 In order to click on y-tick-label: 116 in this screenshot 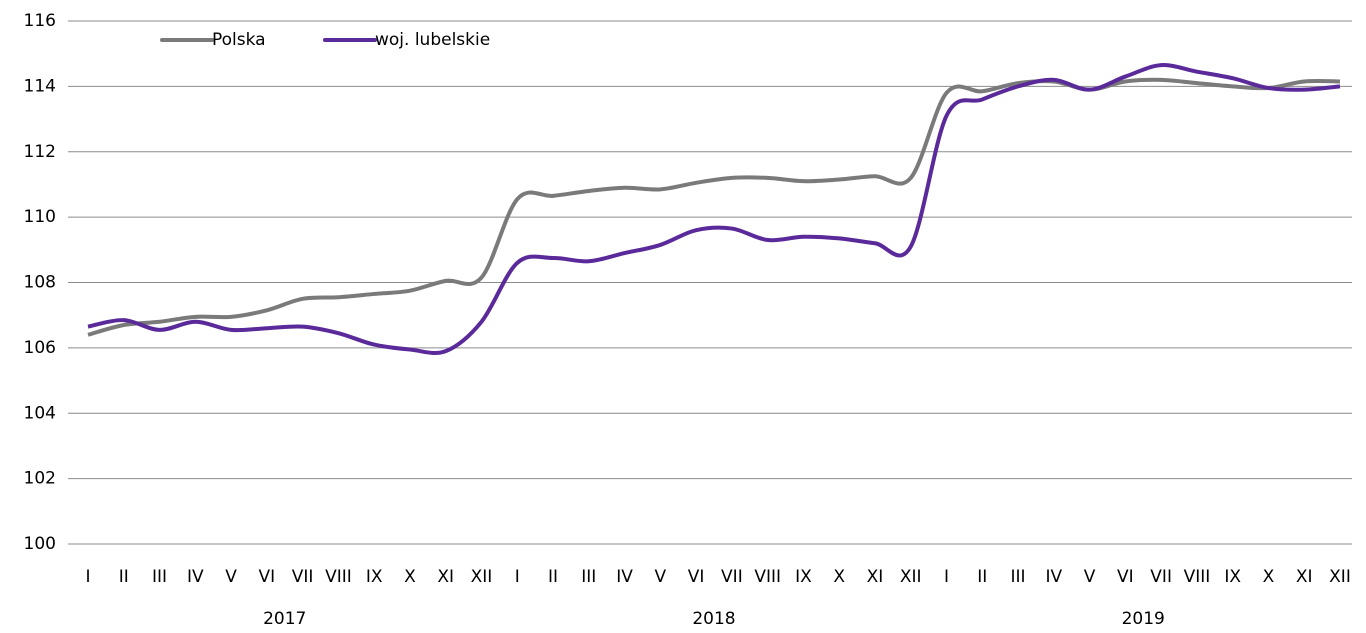, I will do `click(40, 21)`.